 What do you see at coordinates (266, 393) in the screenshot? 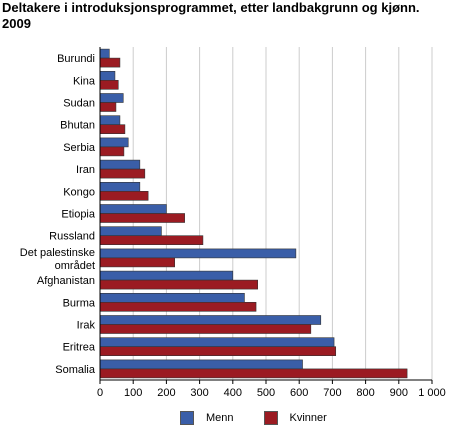
I see `x-tick-label-500: 500` at bounding box center [266, 393].